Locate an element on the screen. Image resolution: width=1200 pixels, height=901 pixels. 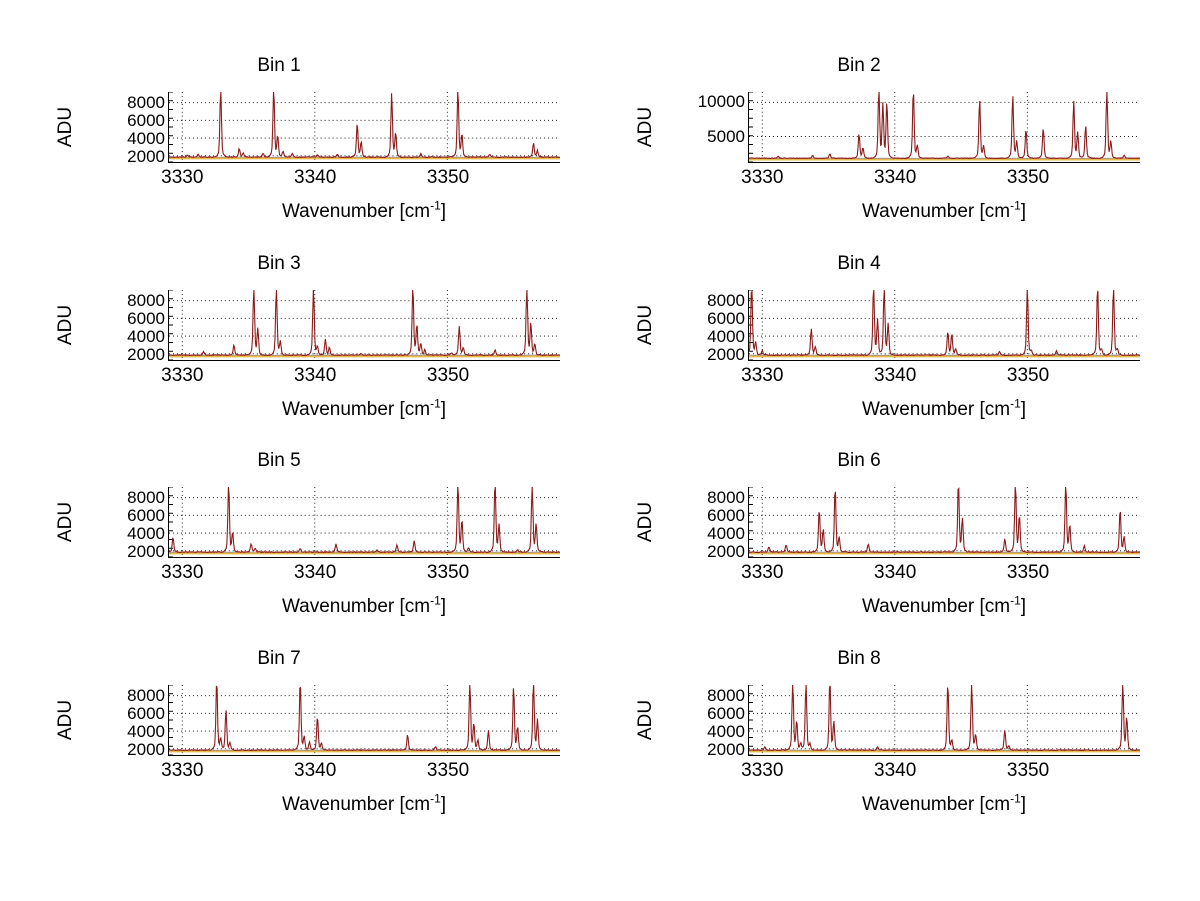
panel-title: Bin 2 is located at coordinates (859, 65).